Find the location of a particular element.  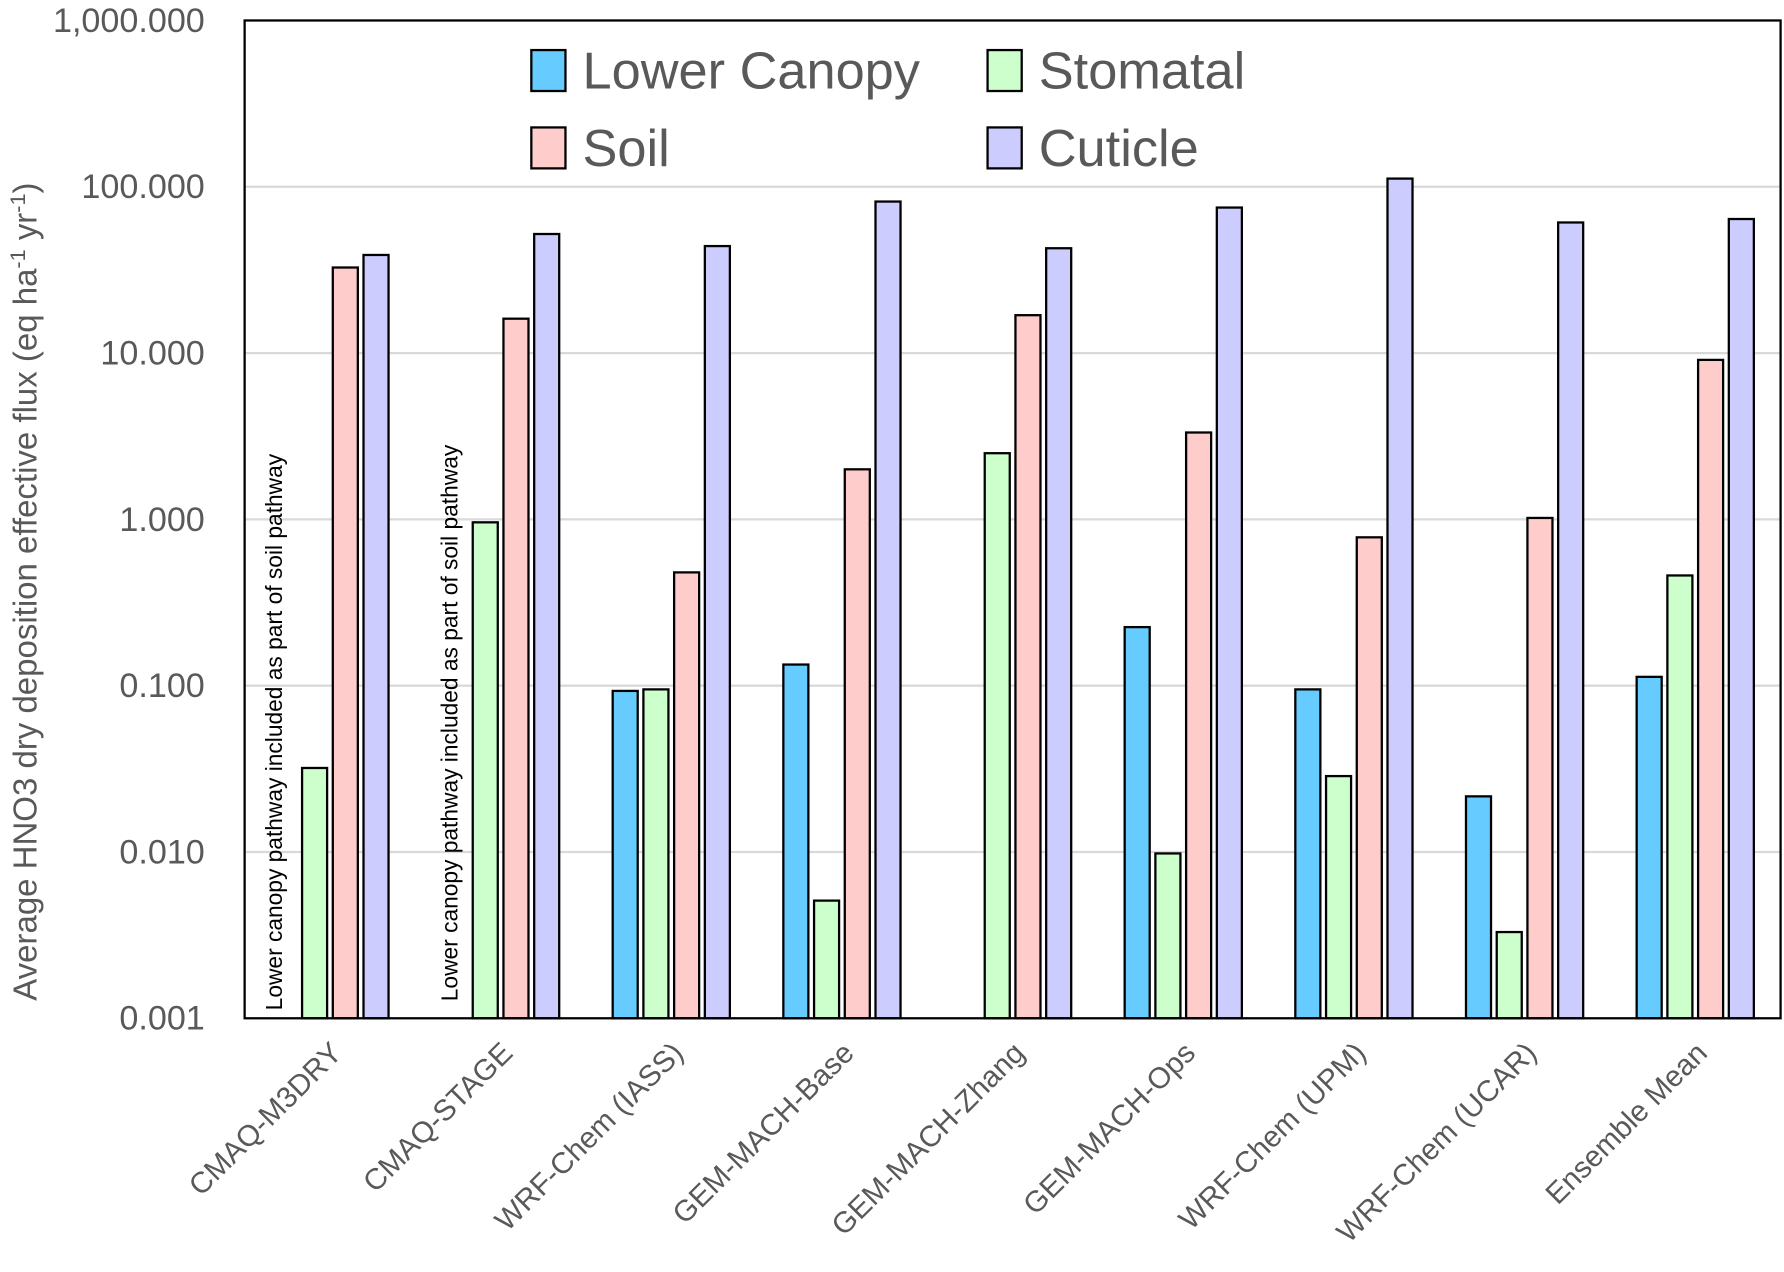

y-tick-label: 0.010 is located at coordinates (161, 852).